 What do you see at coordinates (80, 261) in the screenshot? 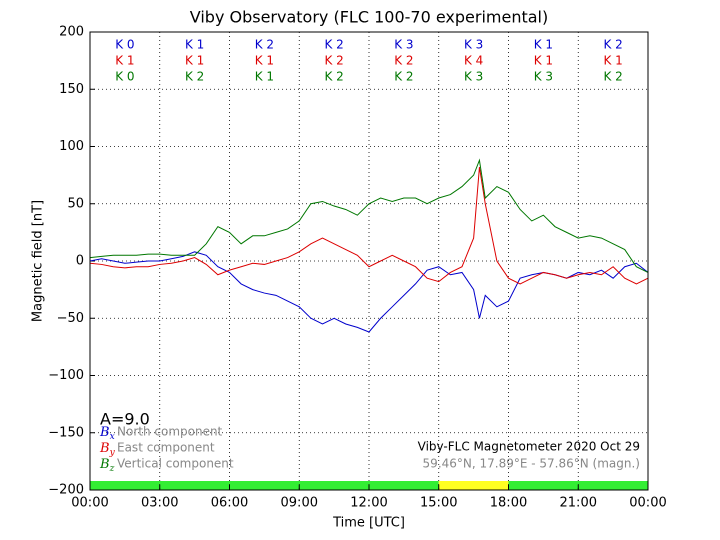
I see `y-tick-label: 0` at bounding box center [80, 261].